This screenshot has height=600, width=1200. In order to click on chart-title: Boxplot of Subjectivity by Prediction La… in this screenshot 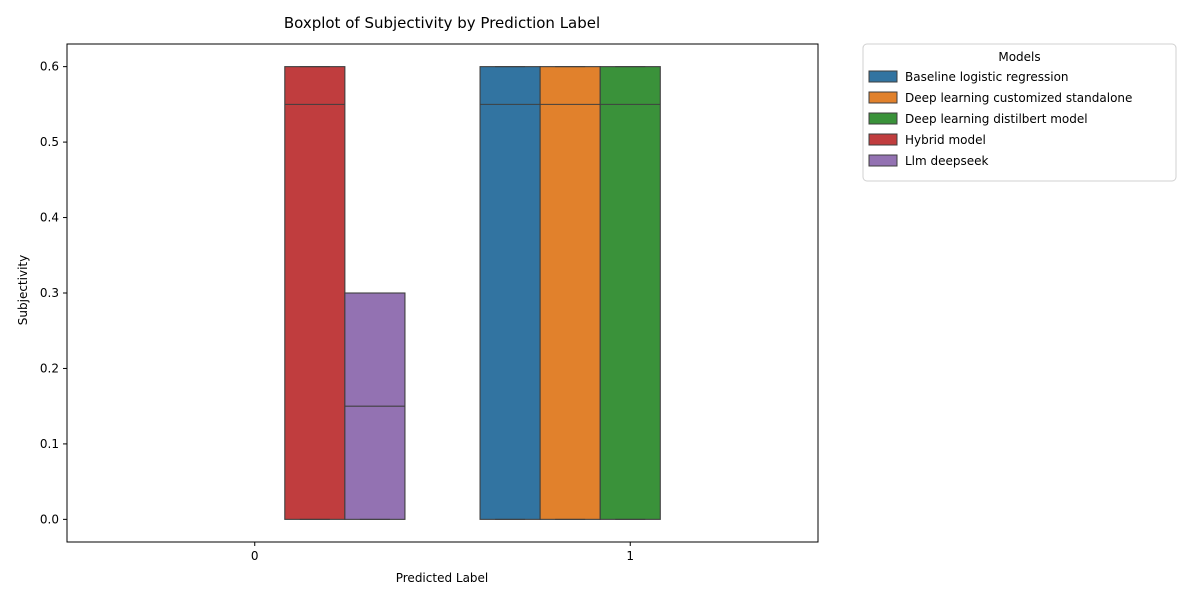, I will do `click(442, 23)`.